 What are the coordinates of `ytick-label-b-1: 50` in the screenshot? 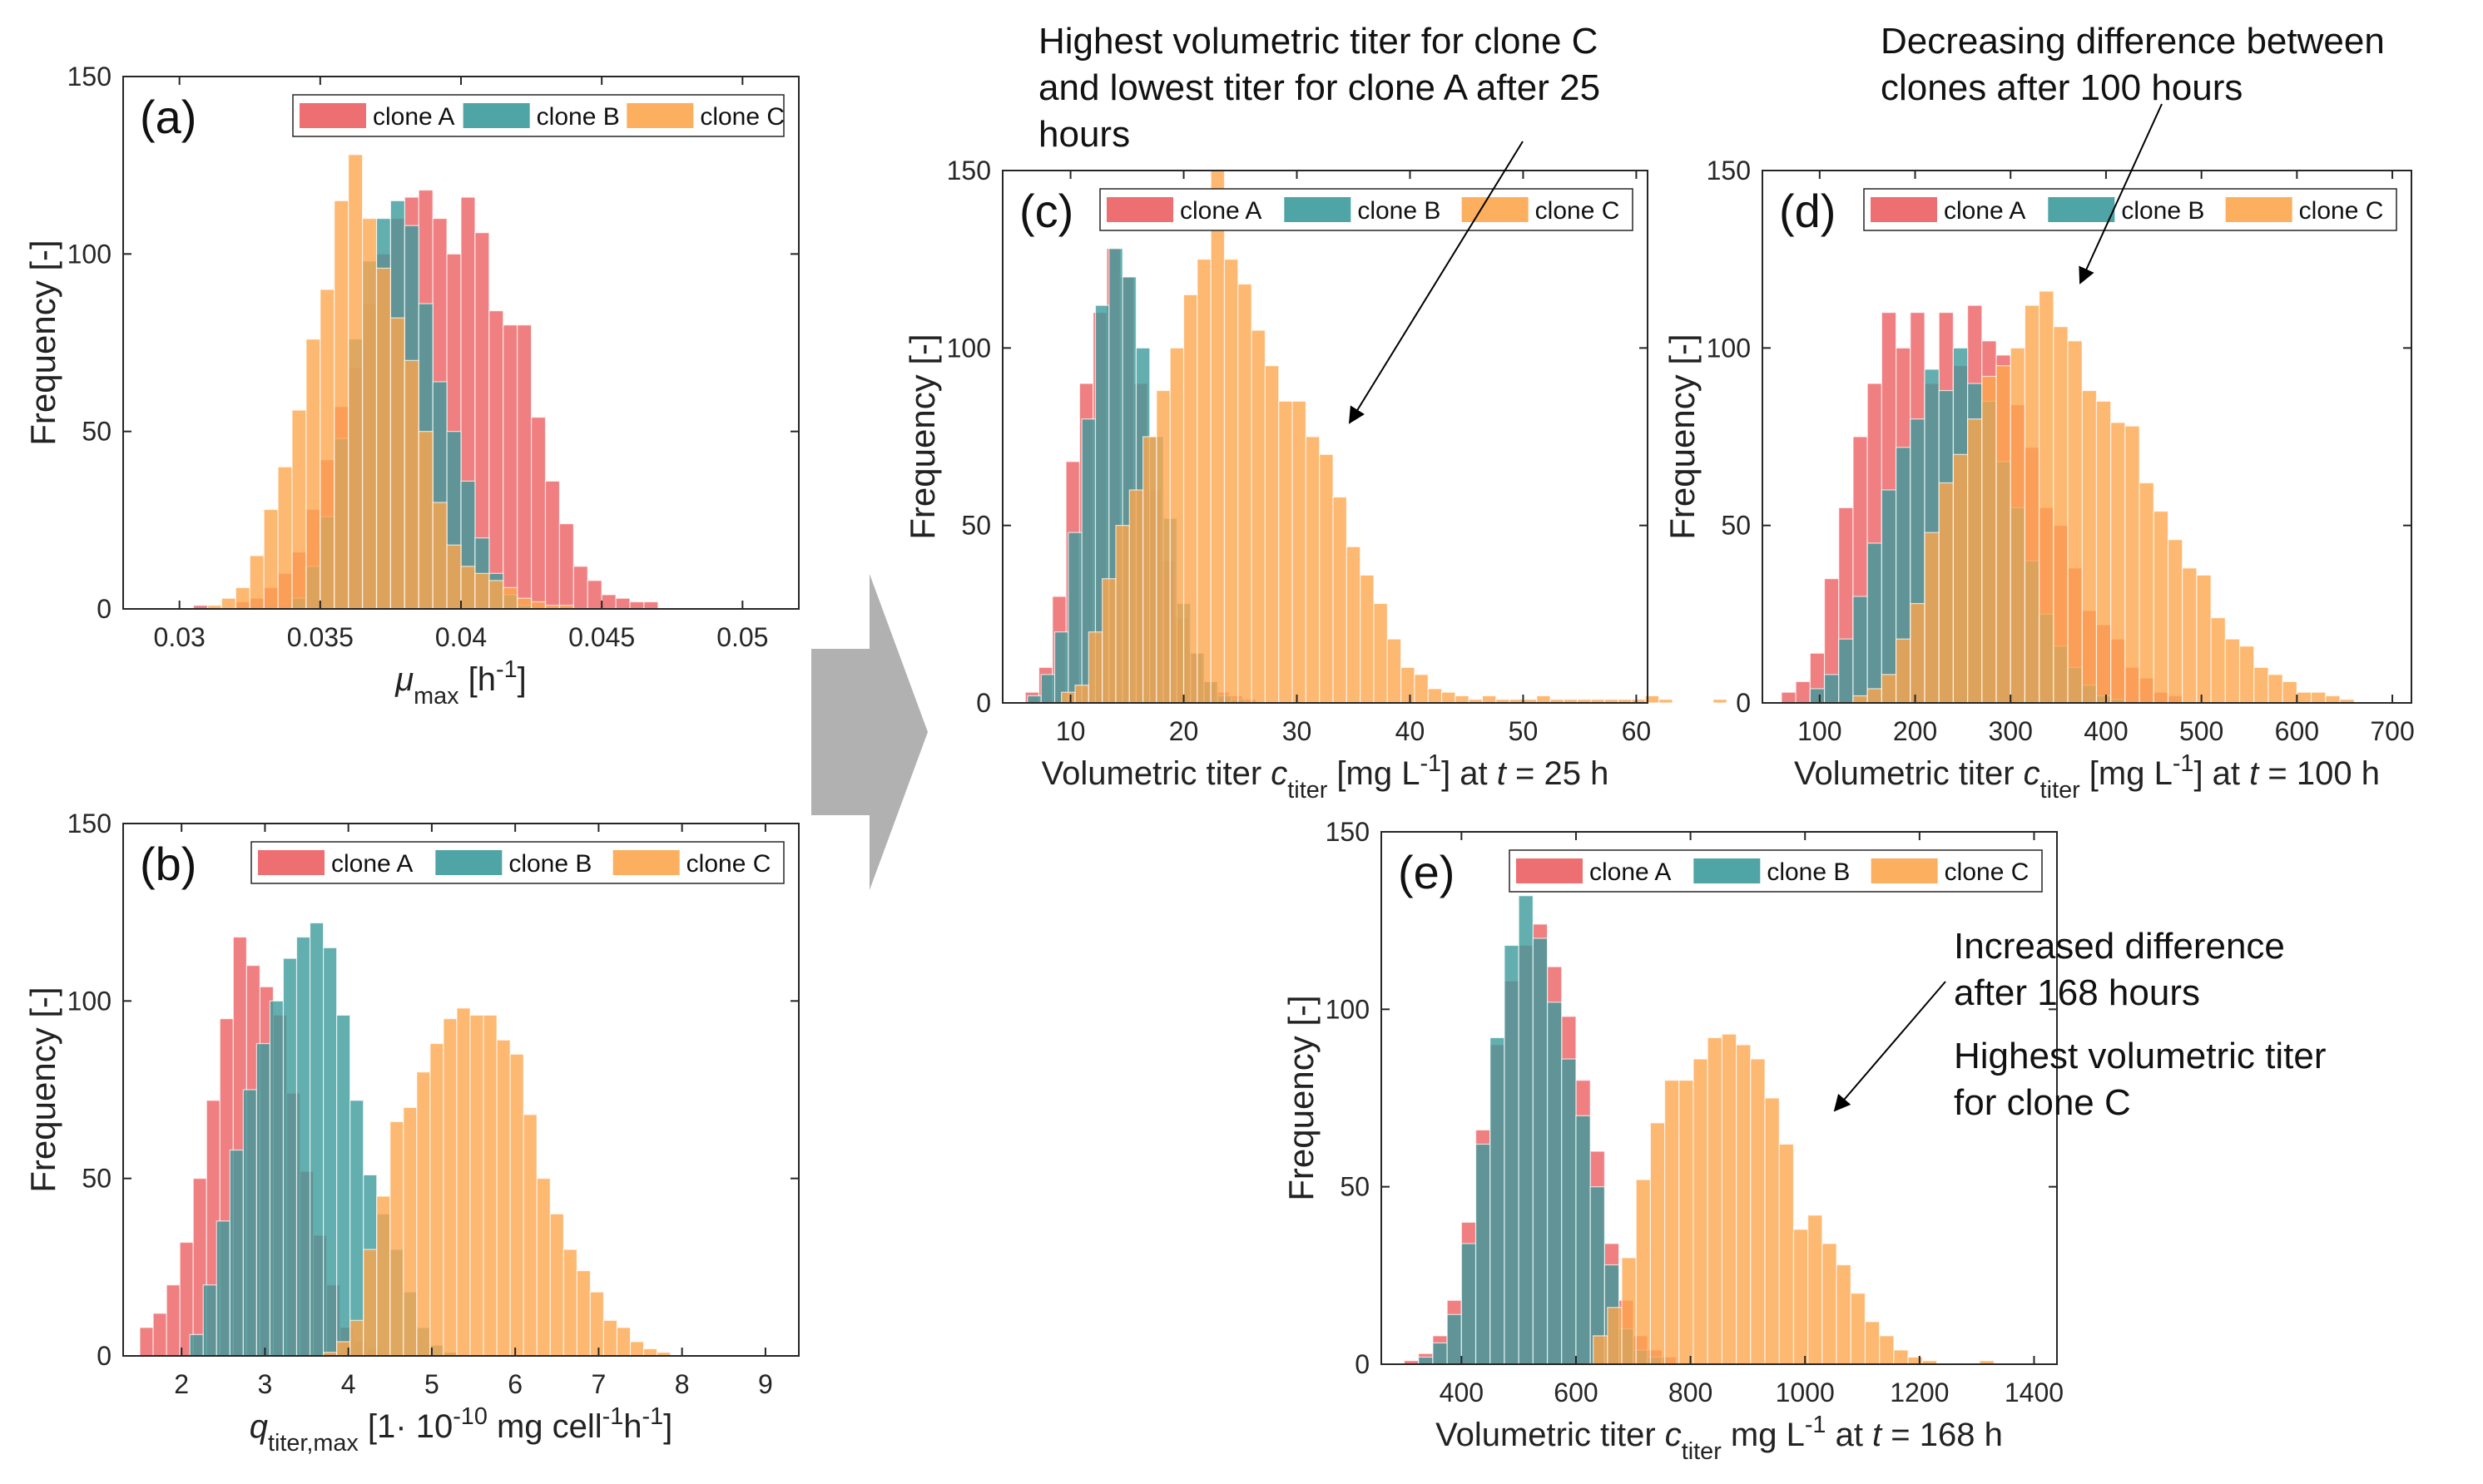 It's located at (97, 1179).